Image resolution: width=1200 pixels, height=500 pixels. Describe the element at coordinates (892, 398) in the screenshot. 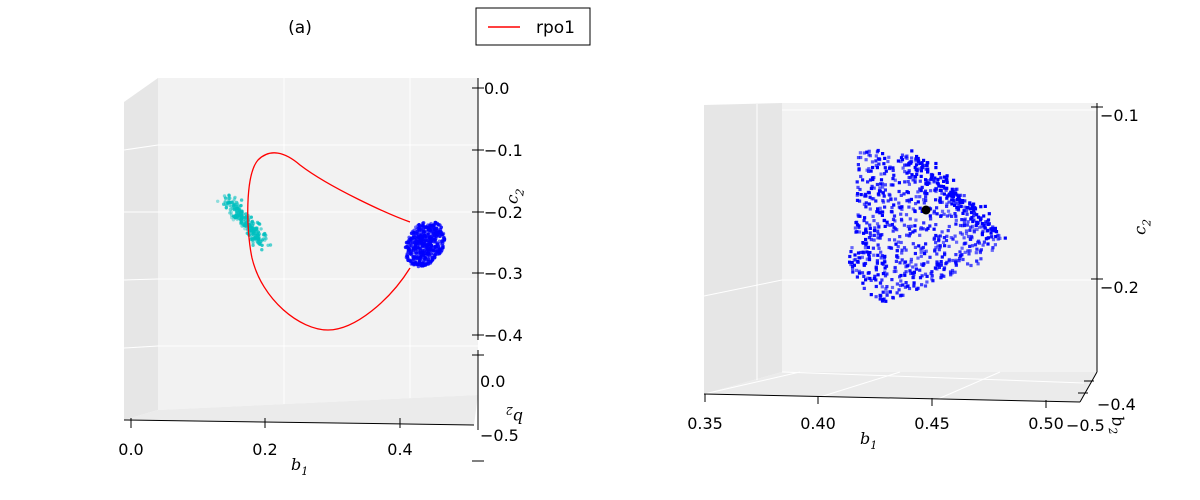

I see `right-x-axis-line` at that location.